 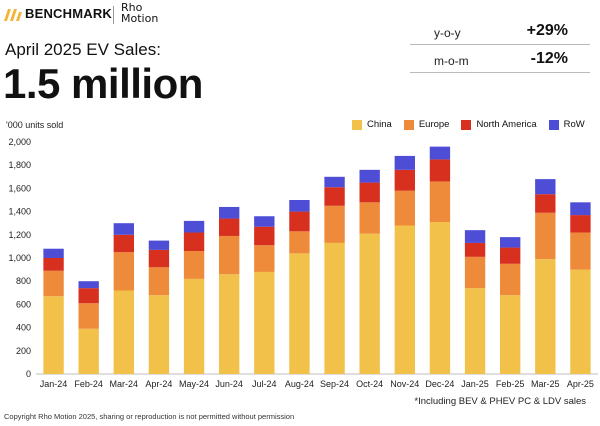 I want to click on brand-name: BENCHMARK, so click(x=69, y=13).